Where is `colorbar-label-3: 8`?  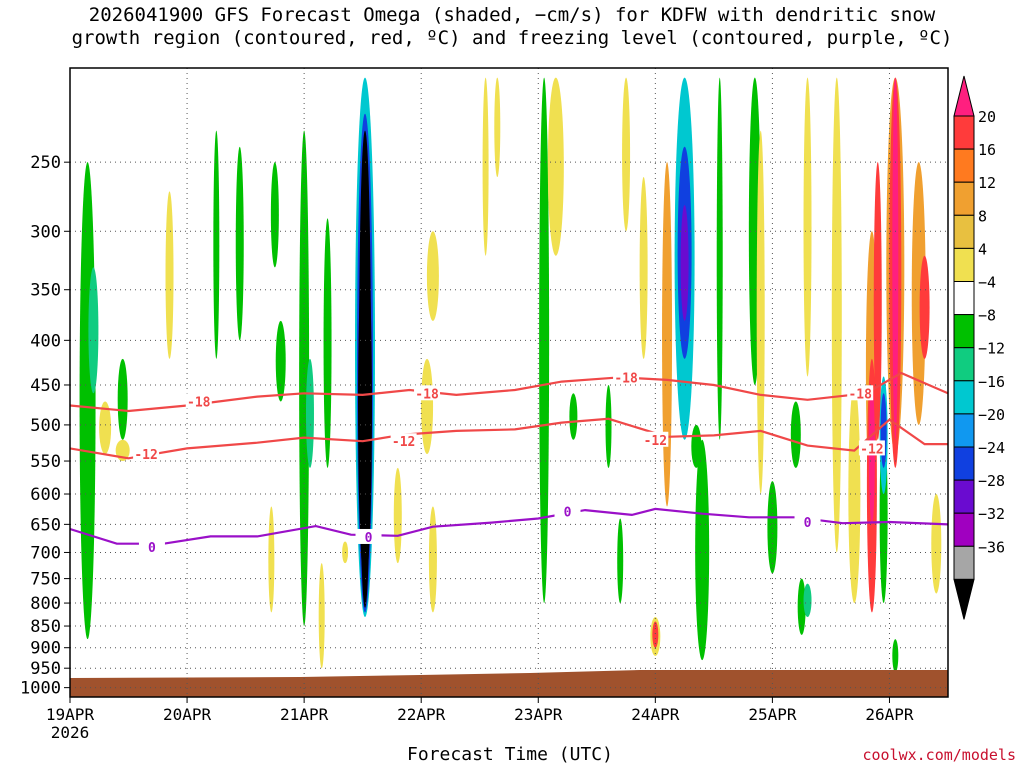
colorbar-label-3: 8 is located at coordinates (982, 216).